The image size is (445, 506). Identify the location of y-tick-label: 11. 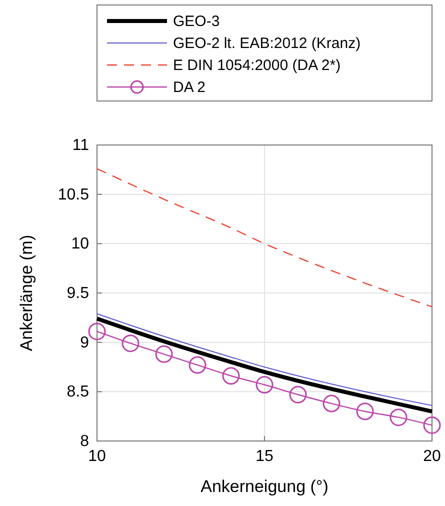
(81, 145).